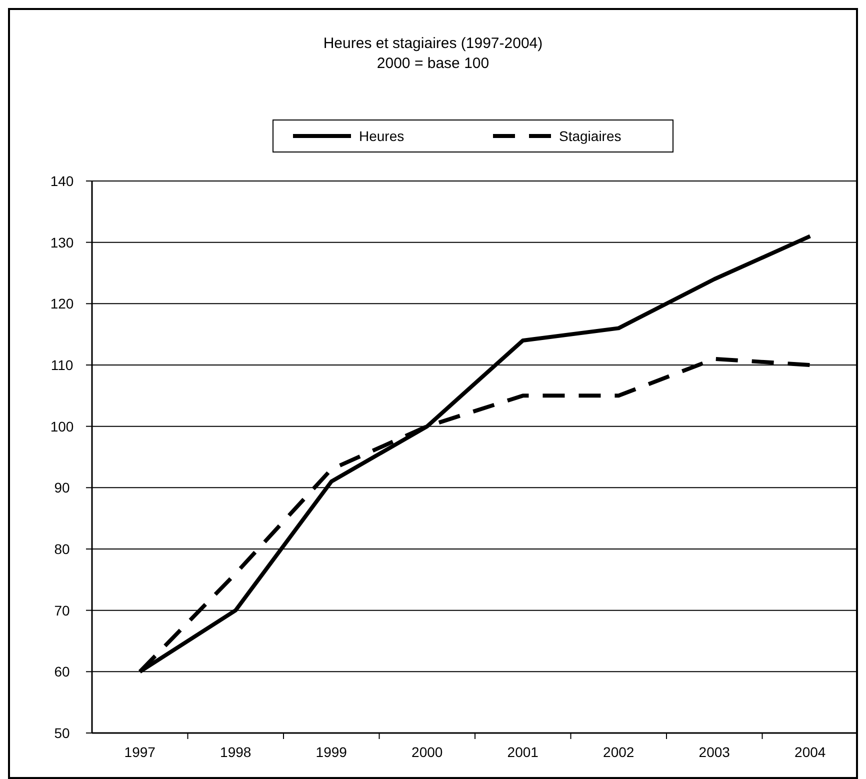  Describe the element at coordinates (523, 752) in the screenshot. I see `x-tick-label: 2001` at that location.